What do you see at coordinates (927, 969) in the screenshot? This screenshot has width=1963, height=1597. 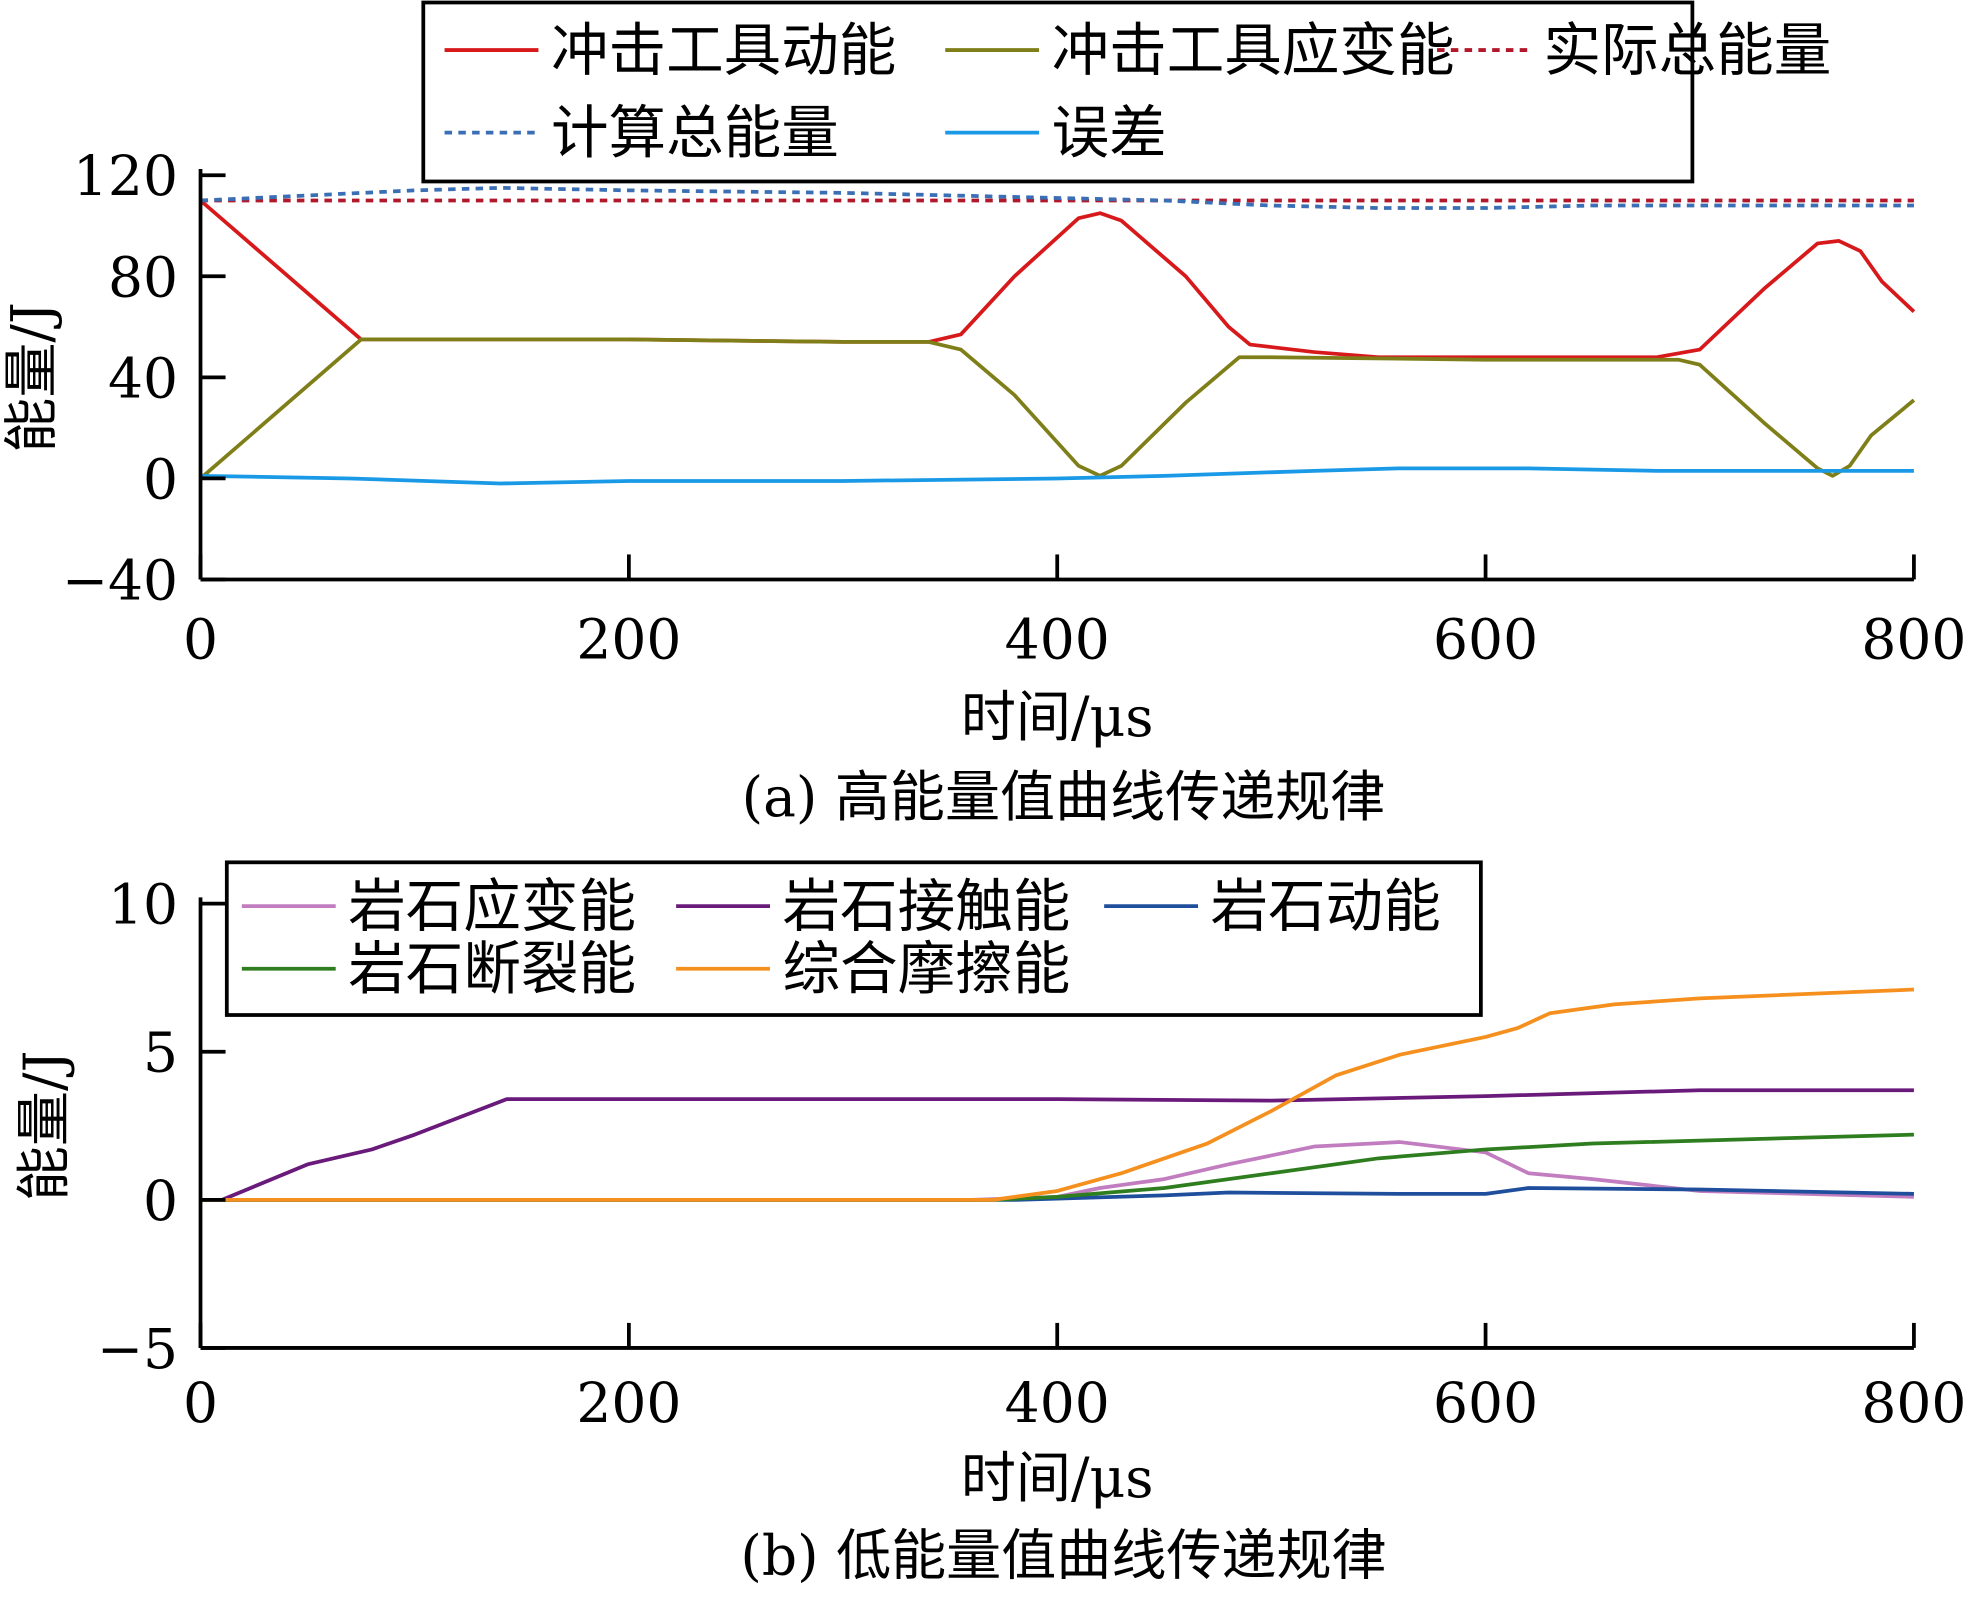 I see `legend-label-4: 综合摩擦能` at bounding box center [927, 969].